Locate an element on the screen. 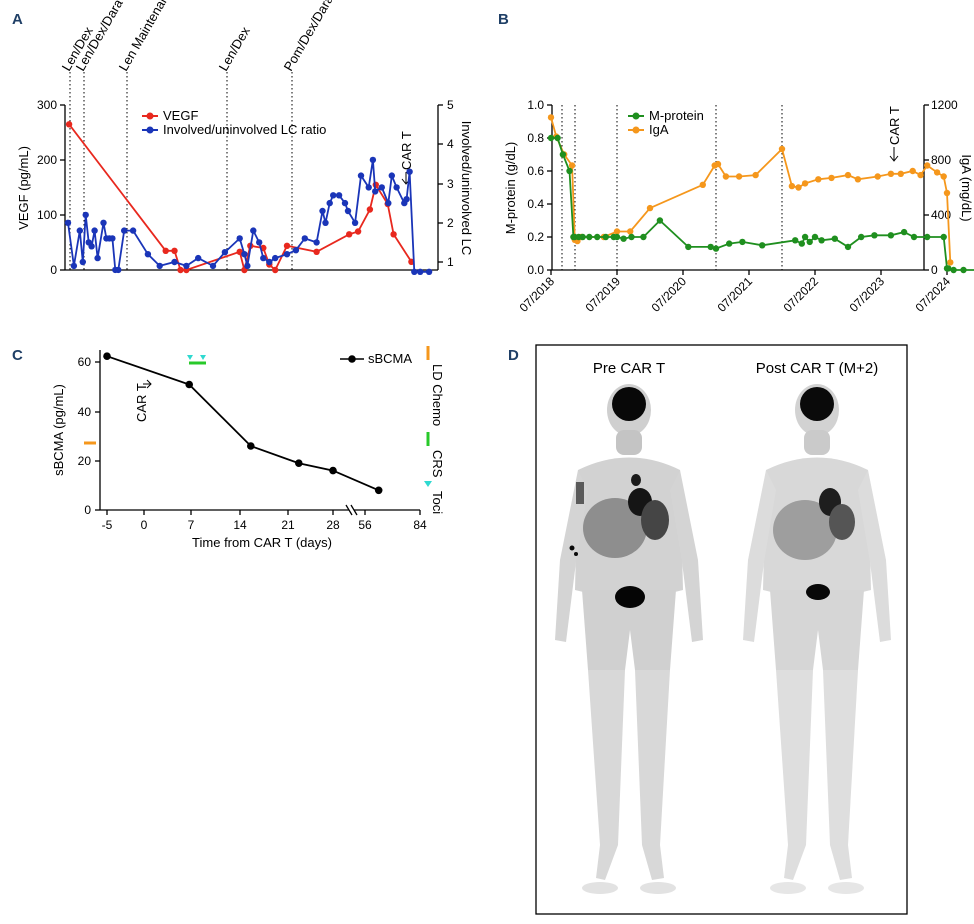 This screenshot has width=974, height=924. b-ytick: 0.0 is located at coordinates (535, 270).